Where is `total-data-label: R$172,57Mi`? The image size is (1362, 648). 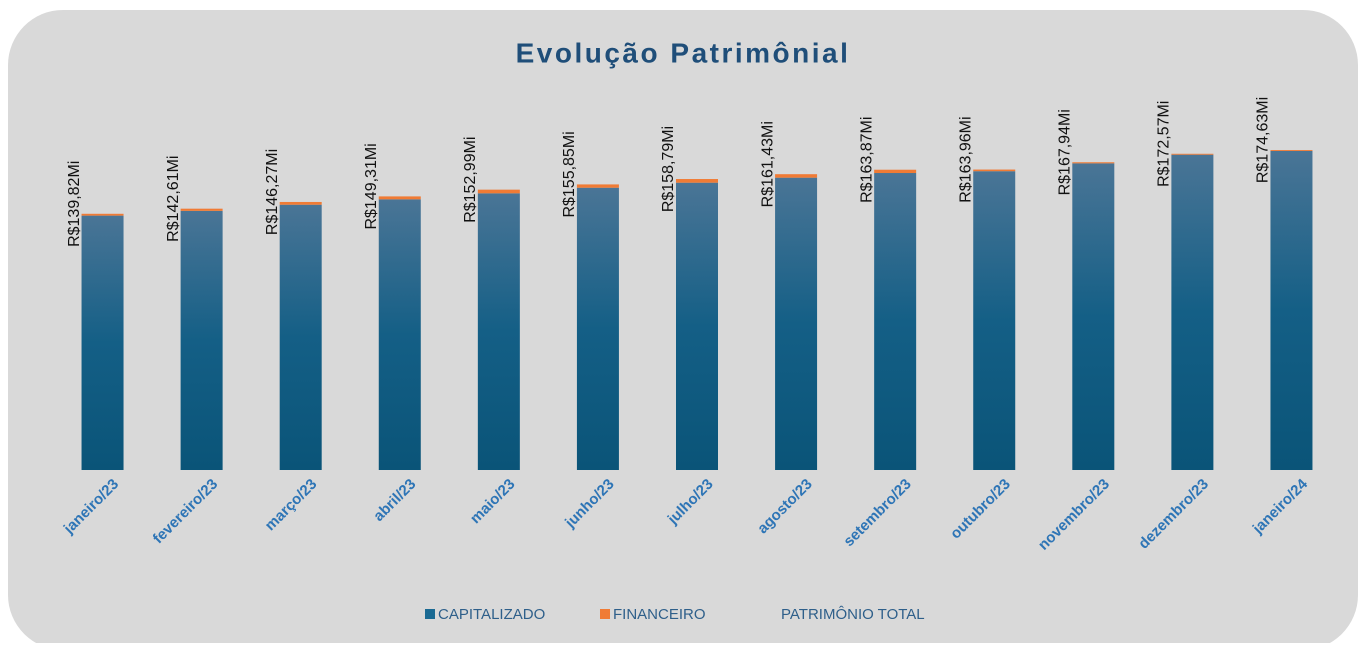
total-data-label: R$172,57Mi is located at coordinates (1164, 144).